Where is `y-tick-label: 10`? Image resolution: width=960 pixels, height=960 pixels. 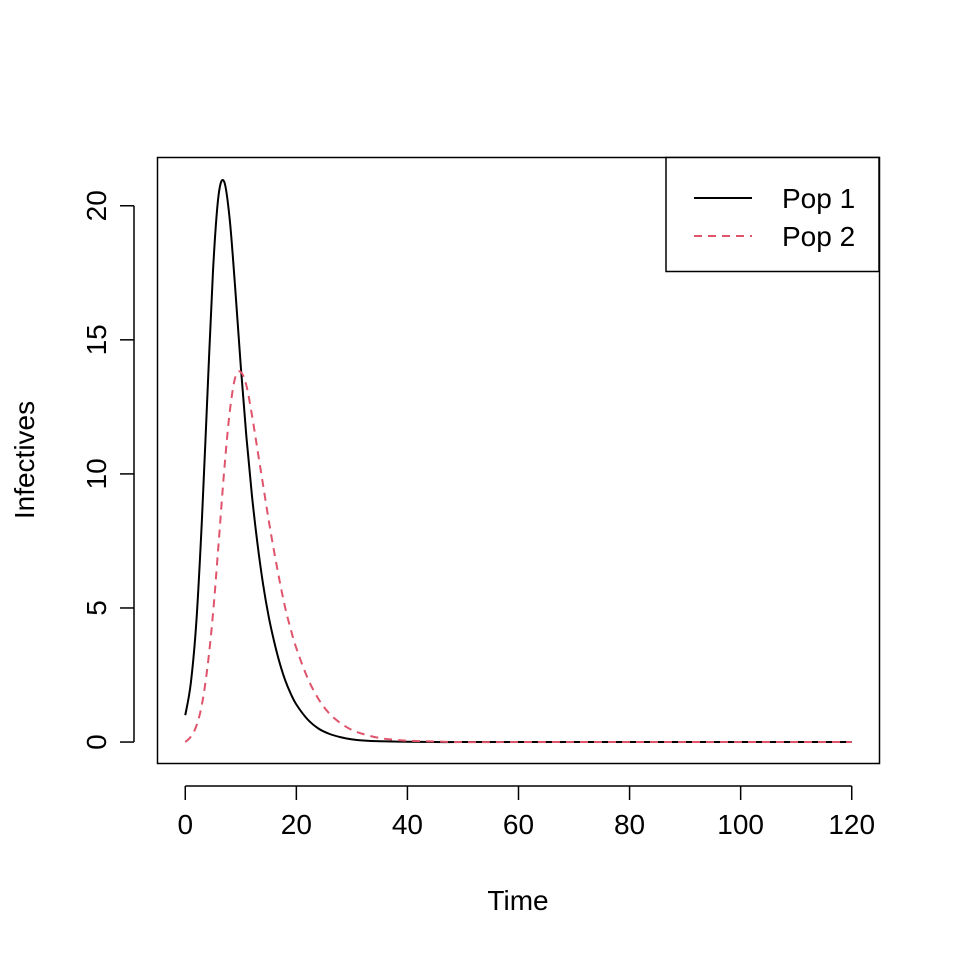 y-tick-label: 10 is located at coordinates (96, 473).